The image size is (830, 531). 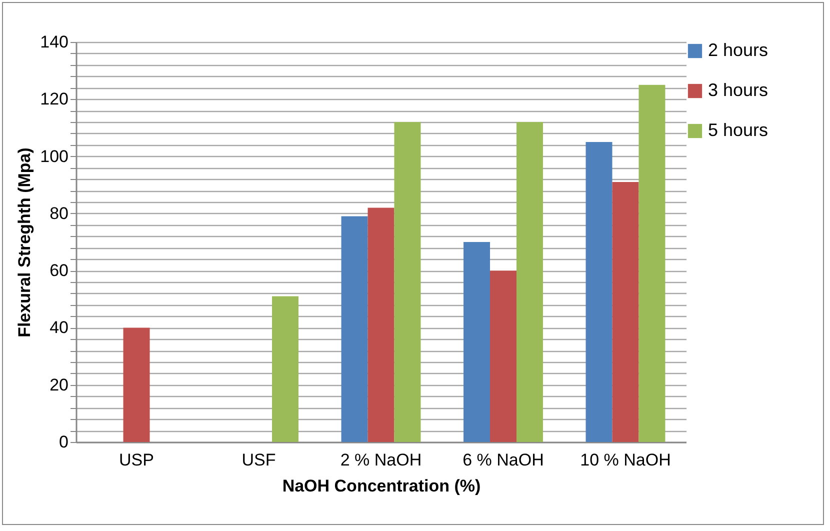 What do you see at coordinates (59, 270) in the screenshot?
I see `y-tick-label: 60` at bounding box center [59, 270].